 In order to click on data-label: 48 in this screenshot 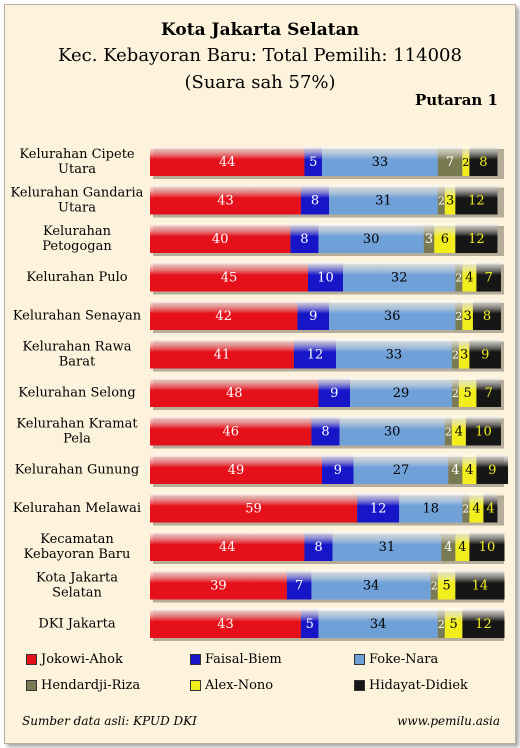, I will do `click(234, 393)`.